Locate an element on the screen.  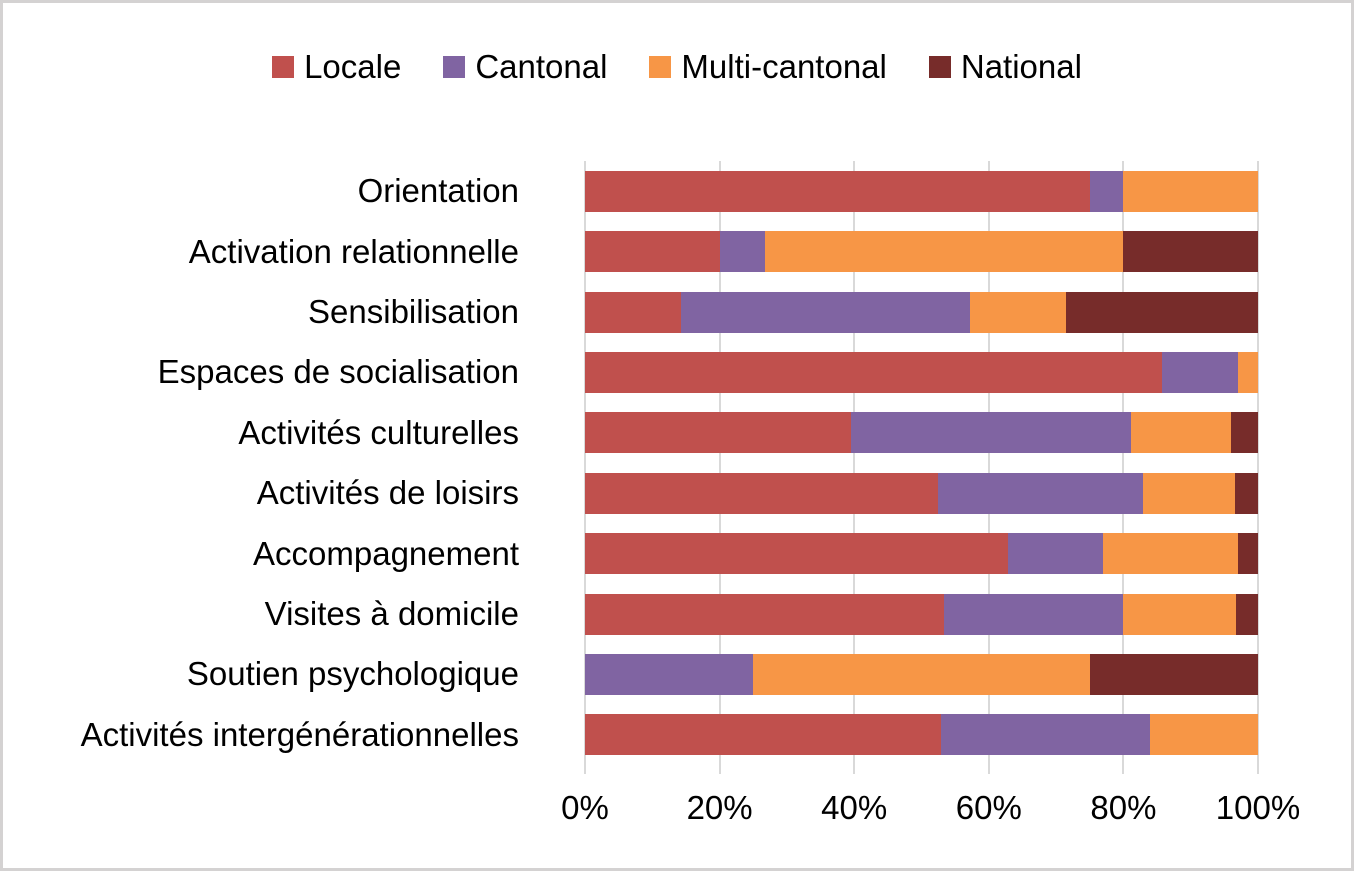
legend-label: Cantonal is located at coordinates (541, 66).